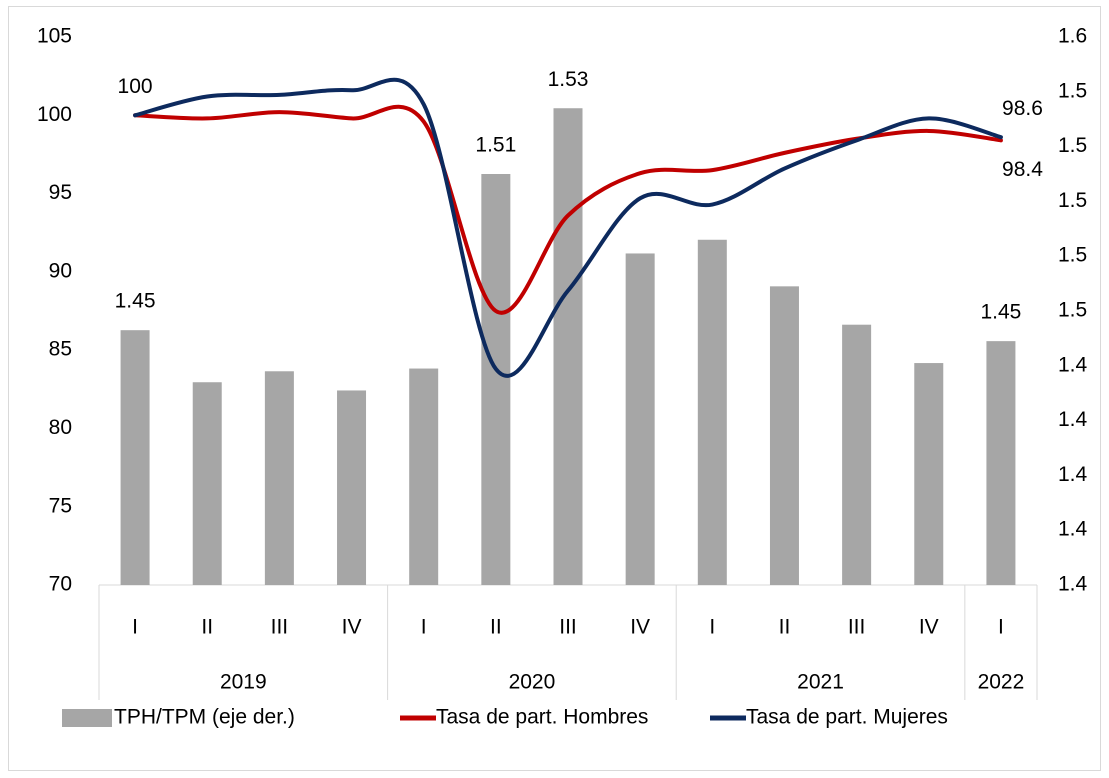 The image size is (1109, 778). What do you see at coordinates (243, 682) in the screenshot?
I see `group-label: 2019` at bounding box center [243, 682].